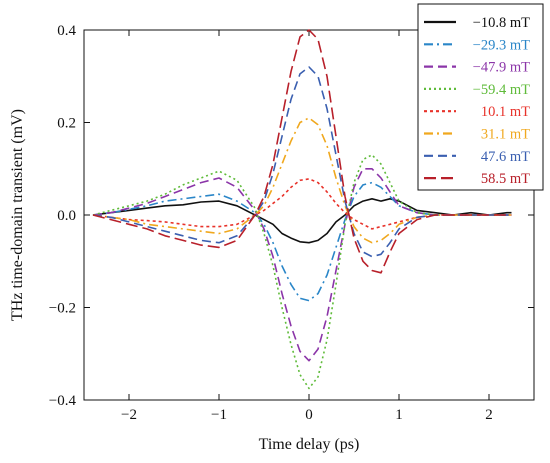 The width and height of the screenshot is (550, 463). What do you see at coordinates (501, 23) in the screenshot?
I see `legend-label: −10.8 mT` at bounding box center [501, 23].